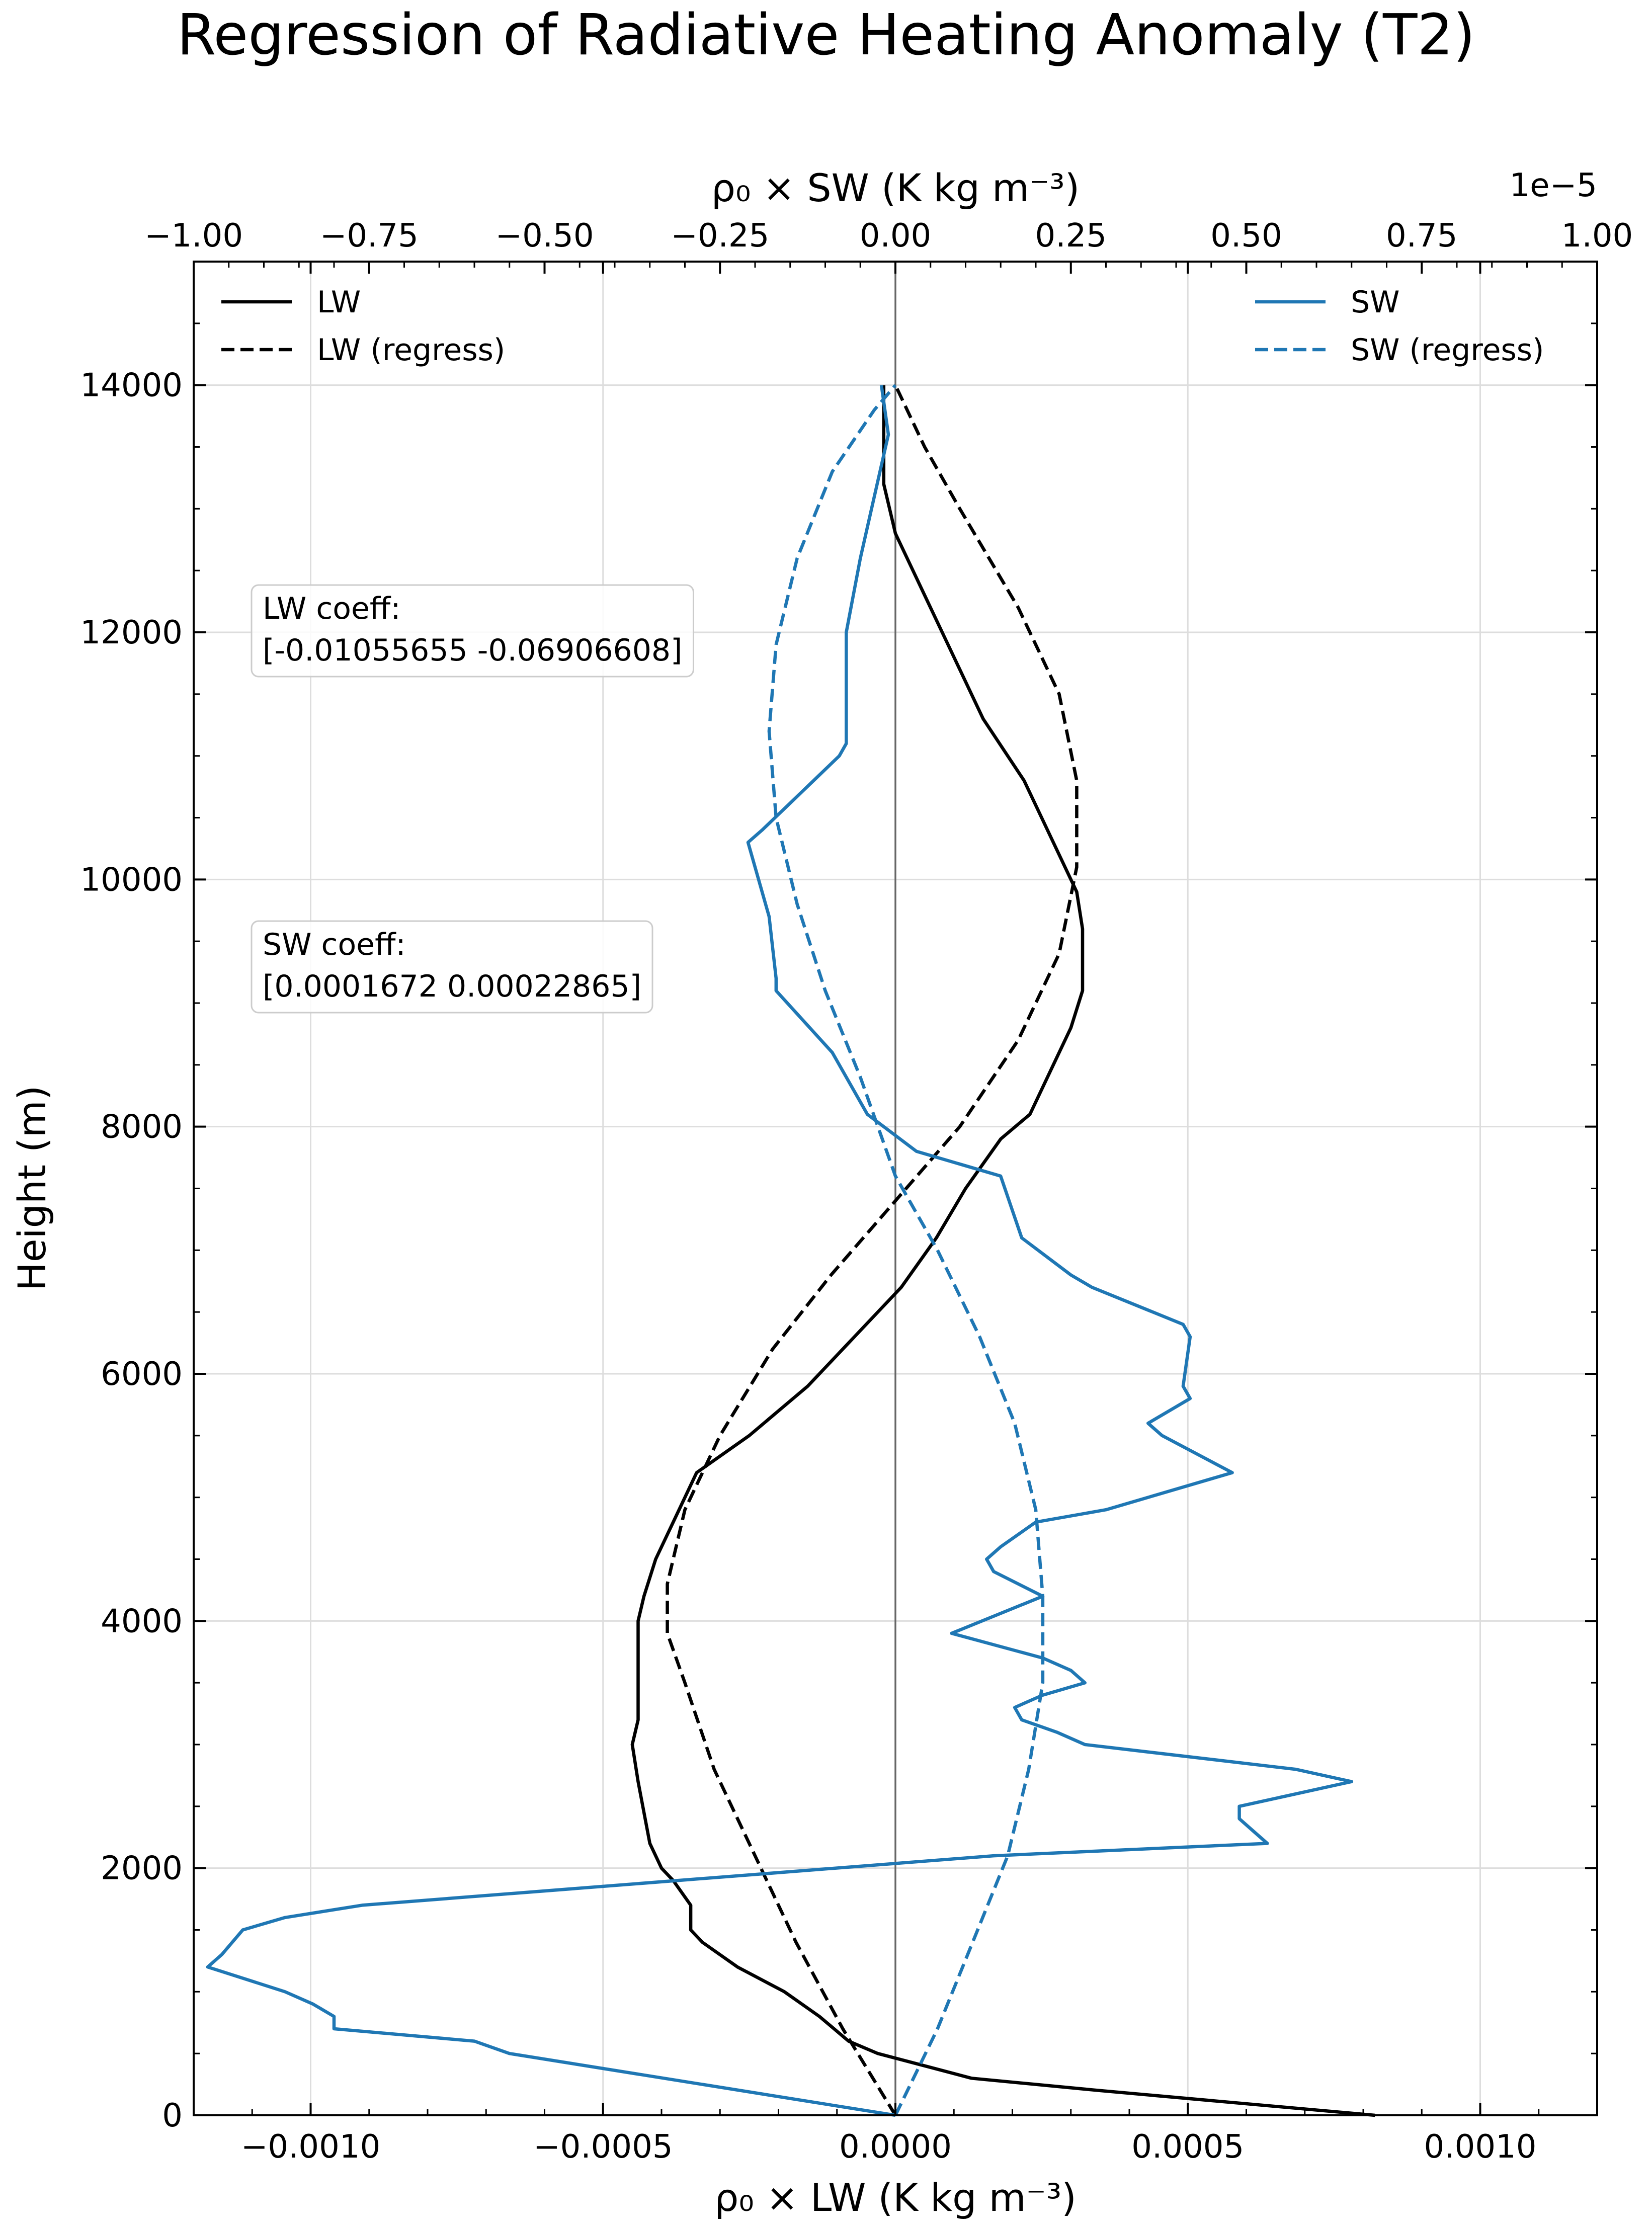  Describe the element at coordinates (411, 350) in the screenshot. I see `legend-label: LW (regress)` at that location.